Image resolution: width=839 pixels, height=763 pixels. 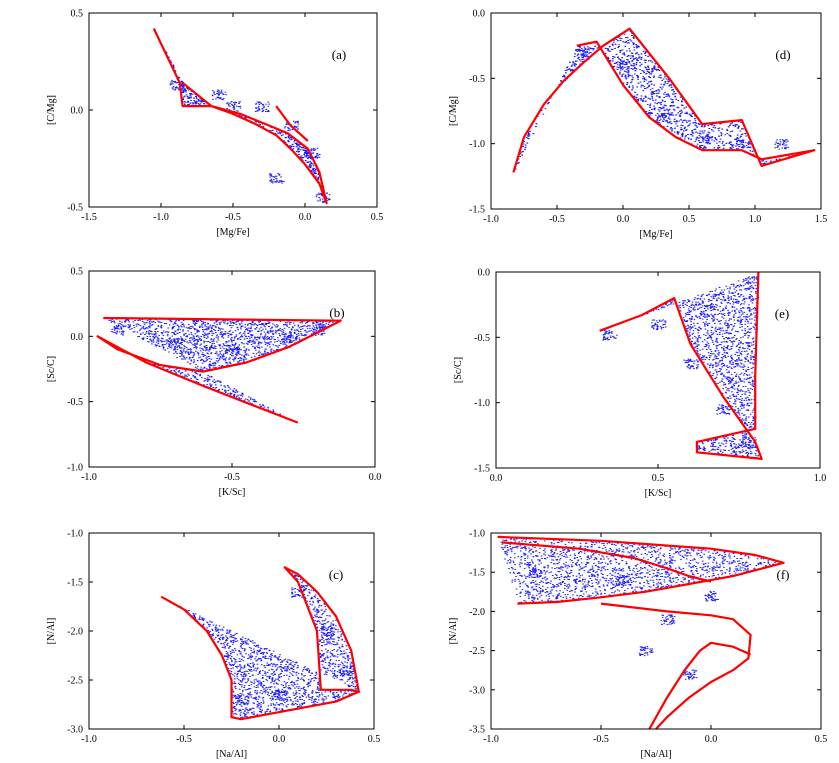 I want to click on scatter-cloud, so click(x=682, y=366).